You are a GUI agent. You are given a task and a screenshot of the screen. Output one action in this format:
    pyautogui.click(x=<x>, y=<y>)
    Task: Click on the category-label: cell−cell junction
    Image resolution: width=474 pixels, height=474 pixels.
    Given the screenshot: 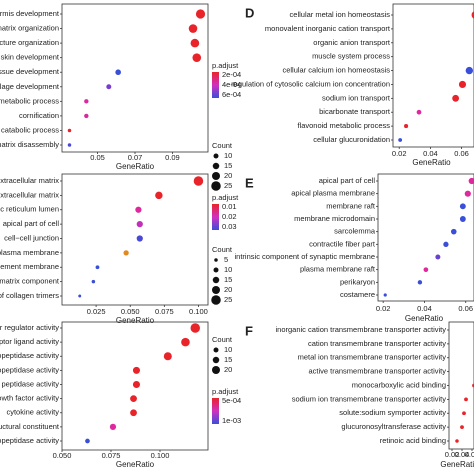 What is the action you would take?
    pyautogui.click(x=31, y=237)
    